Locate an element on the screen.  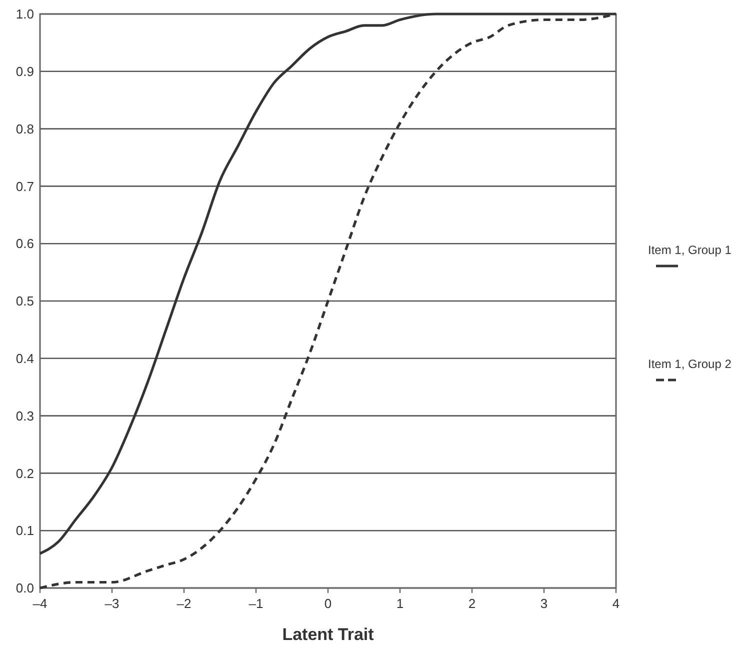
x-tick-label: 2 is located at coordinates (472, 603).